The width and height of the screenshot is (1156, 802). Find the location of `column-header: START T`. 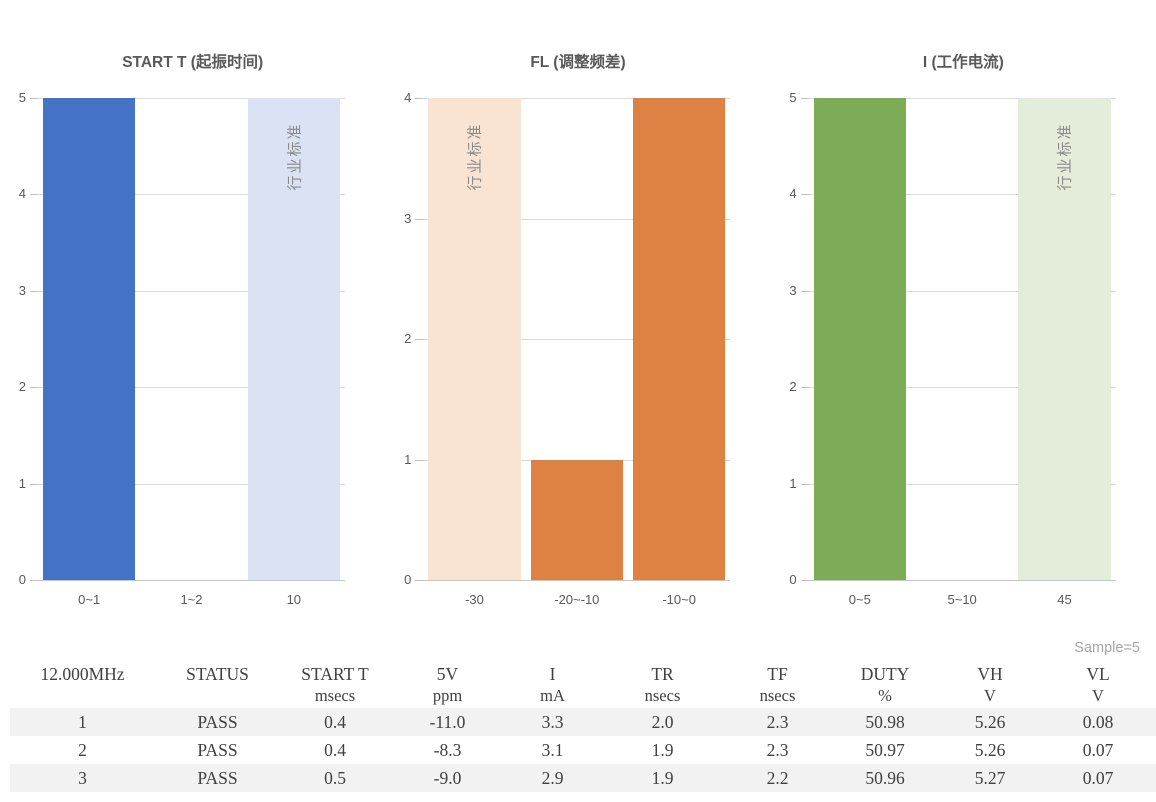

column-header: START T is located at coordinates (335, 674).